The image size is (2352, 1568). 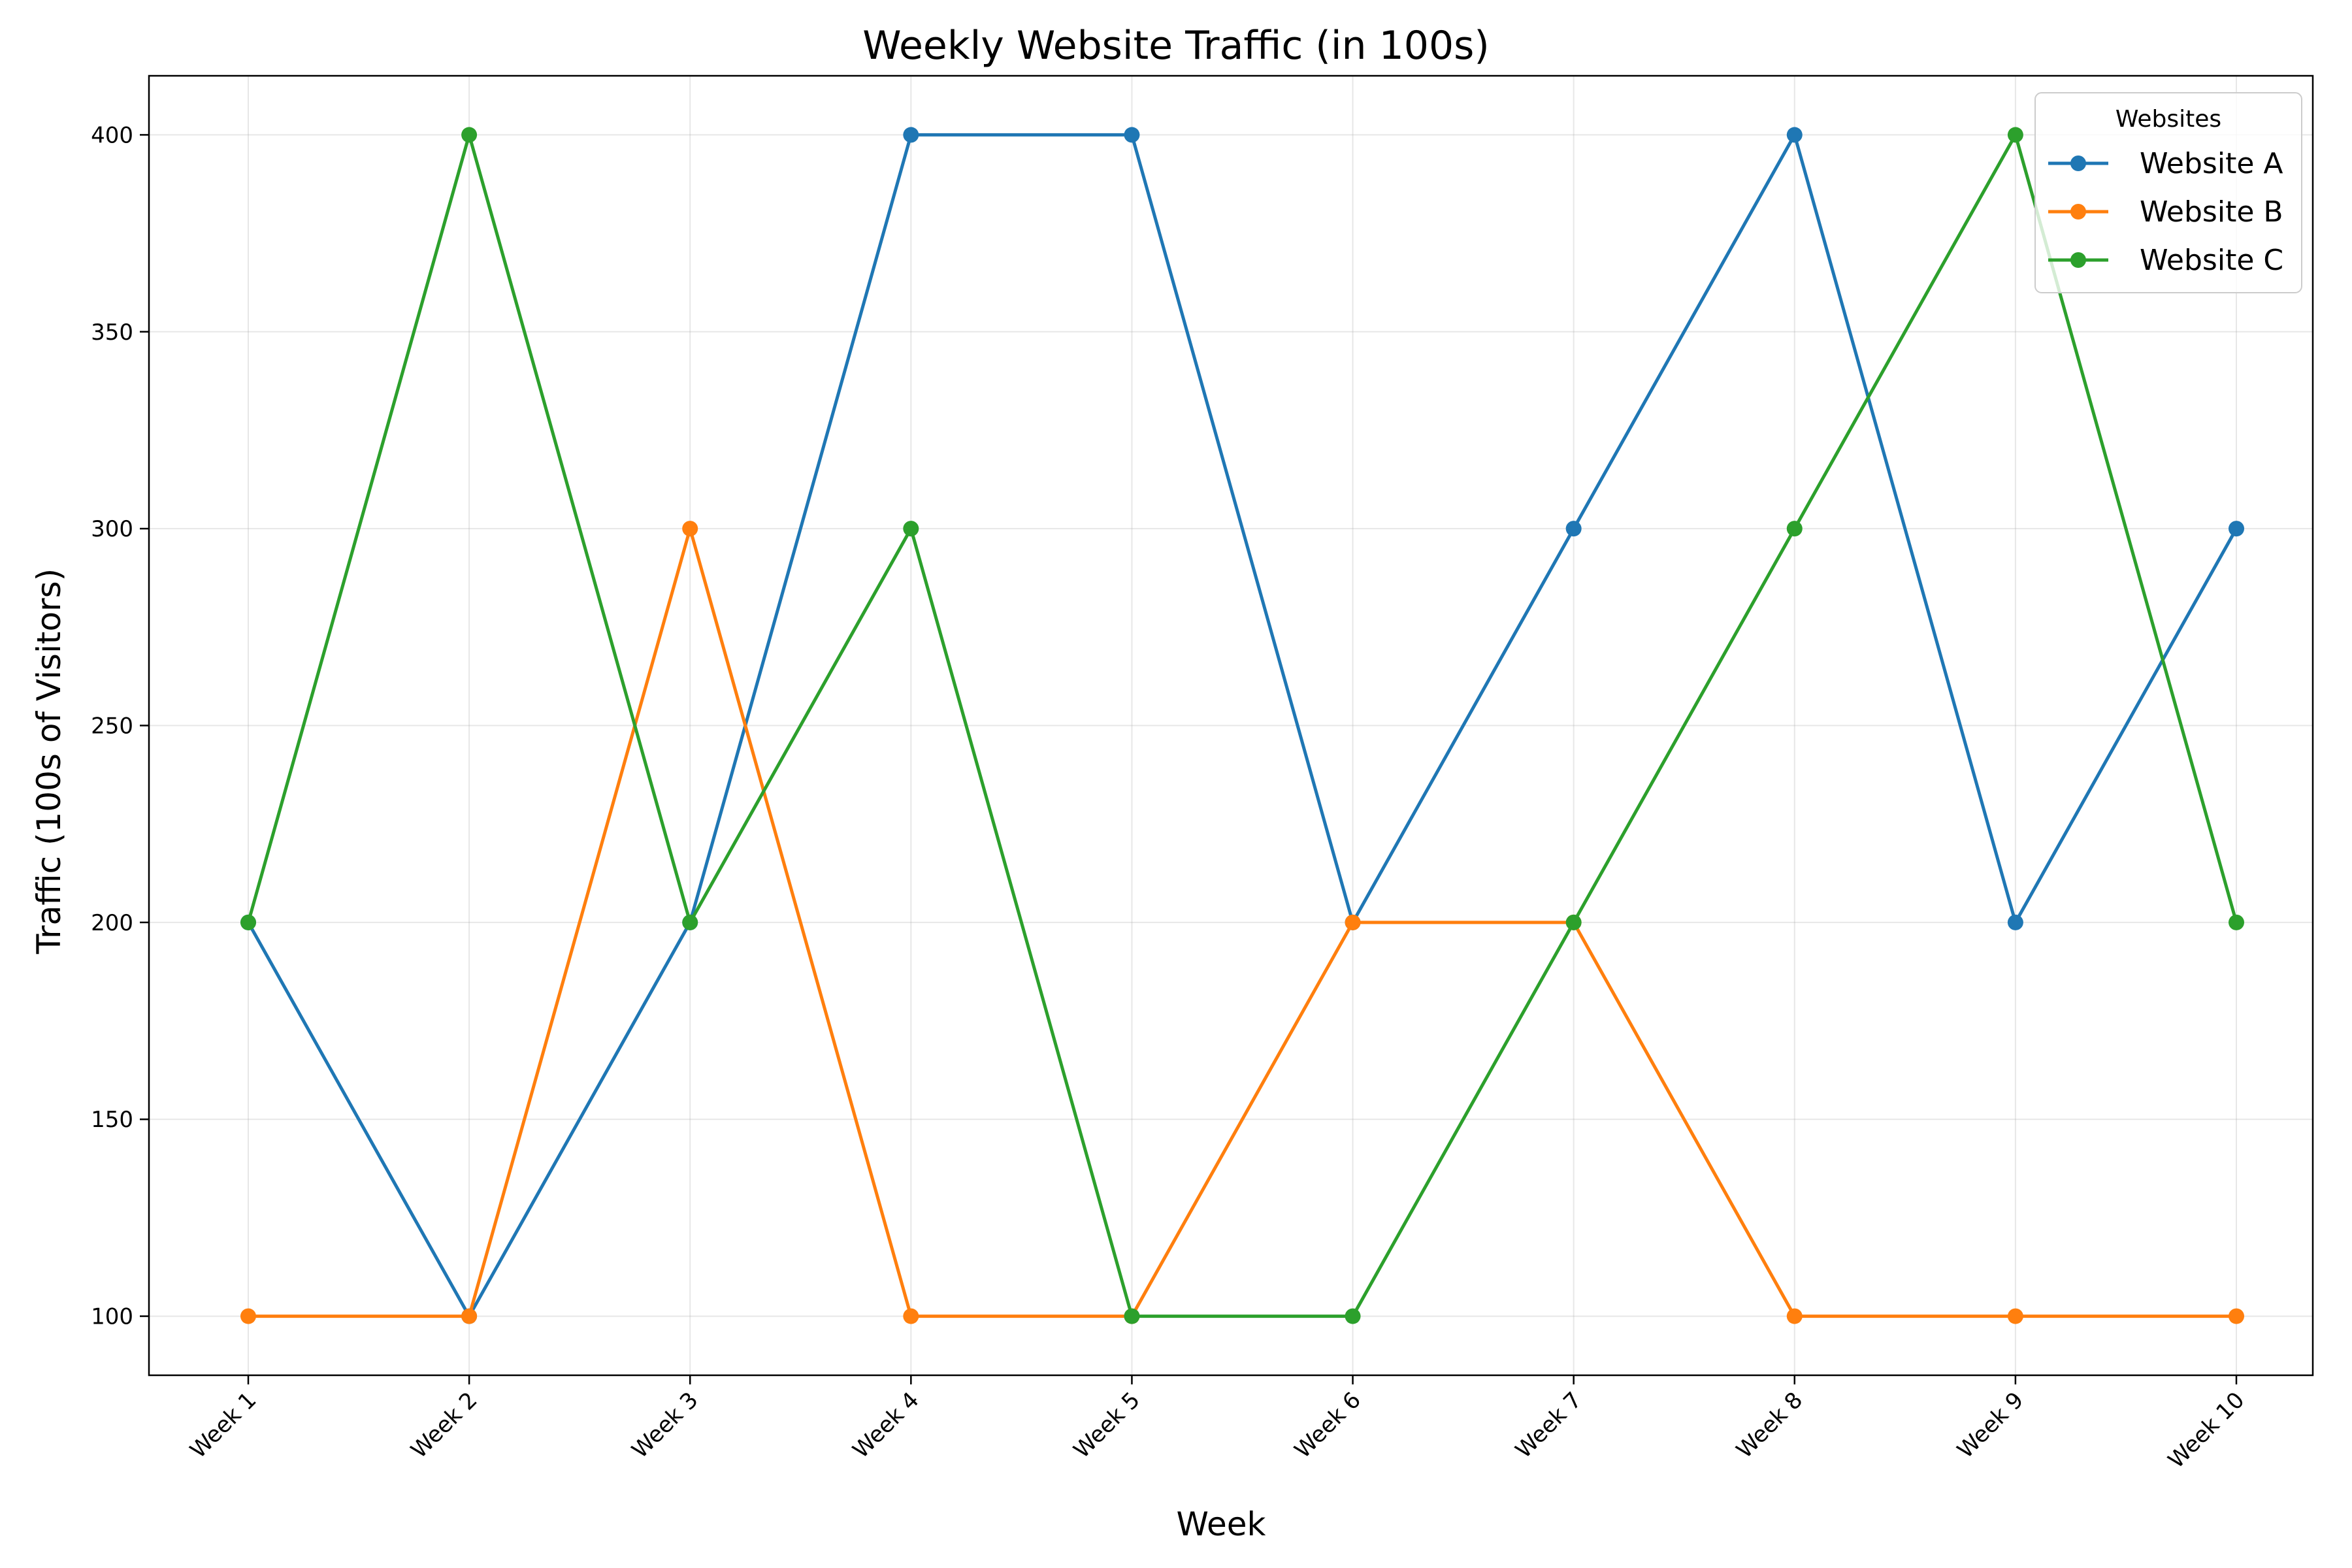 I want to click on y-tick-label: 200, so click(x=112, y=923).